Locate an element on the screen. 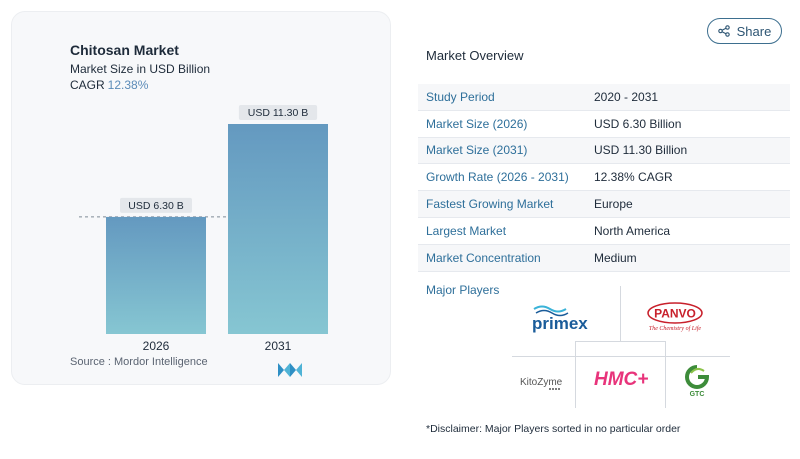 This screenshot has height=459, width=800. overview-row: Largest Market North America is located at coordinates (604, 231).